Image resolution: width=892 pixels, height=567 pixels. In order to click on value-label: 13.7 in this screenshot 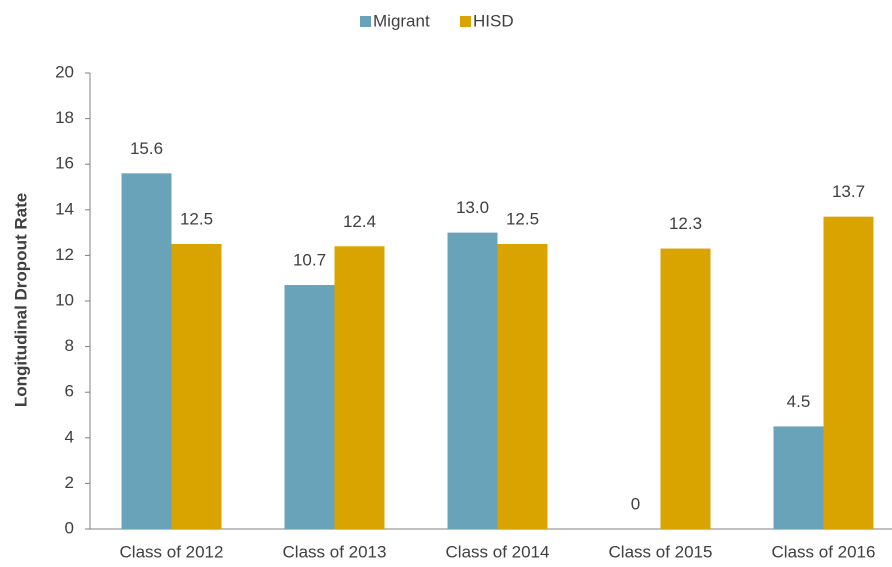, I will do `click(848, 191)`.